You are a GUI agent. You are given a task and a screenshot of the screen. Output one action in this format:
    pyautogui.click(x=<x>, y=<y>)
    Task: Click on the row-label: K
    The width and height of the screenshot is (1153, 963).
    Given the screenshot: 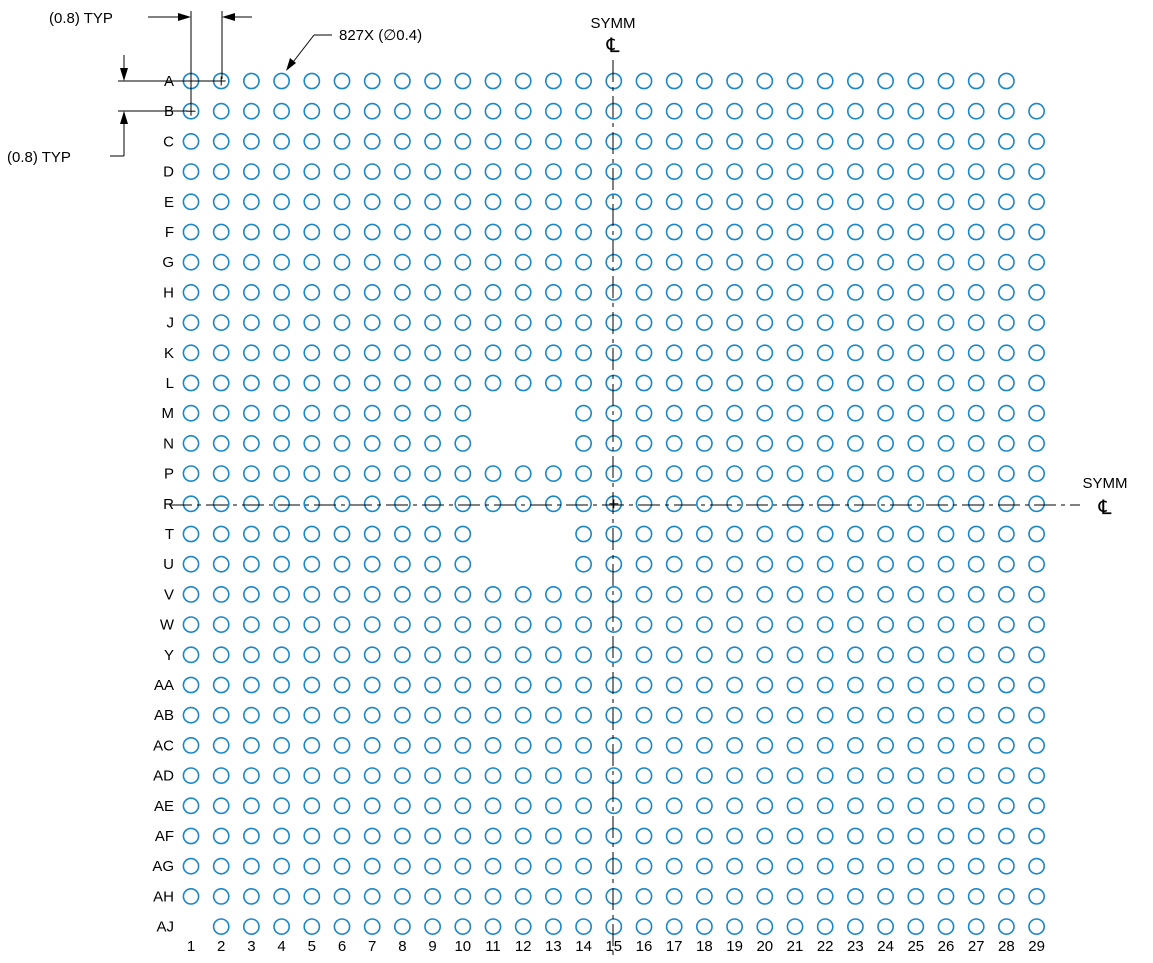 What is the action you would take?
    pyautogui.click(x=169, y=353)
    